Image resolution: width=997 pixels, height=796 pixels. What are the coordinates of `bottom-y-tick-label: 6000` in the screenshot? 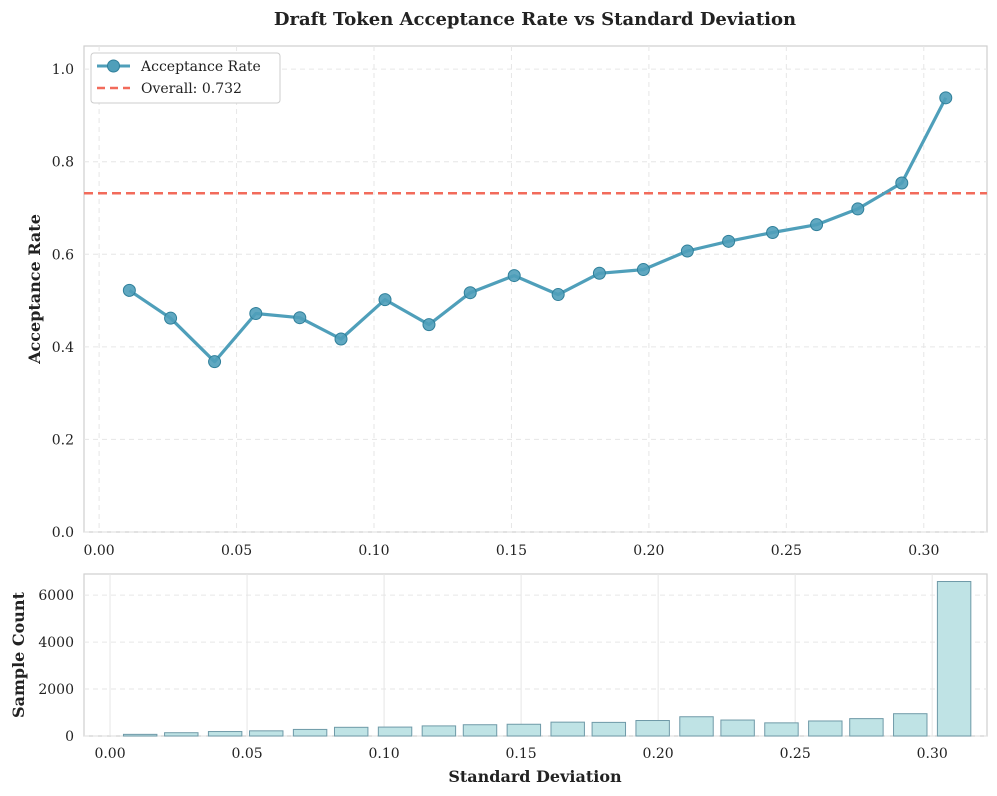 It's located at (56, 596).